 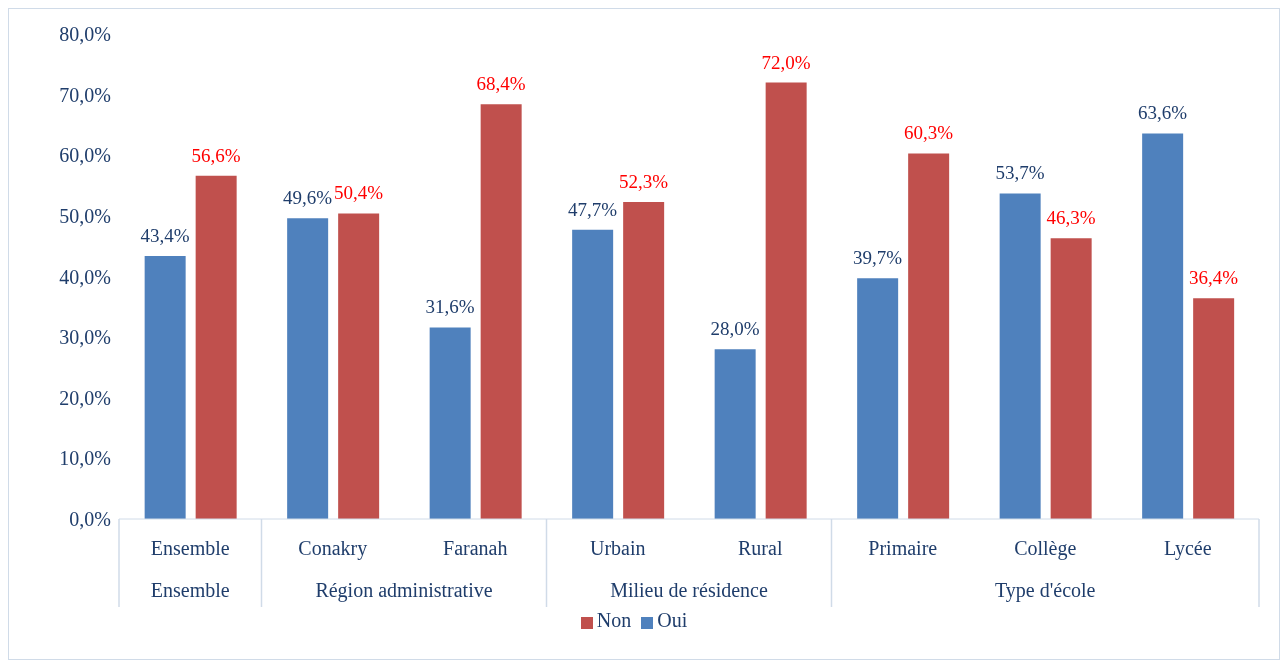 I want to click on x-tick-label: Faranah, so click(x=475, y=548).